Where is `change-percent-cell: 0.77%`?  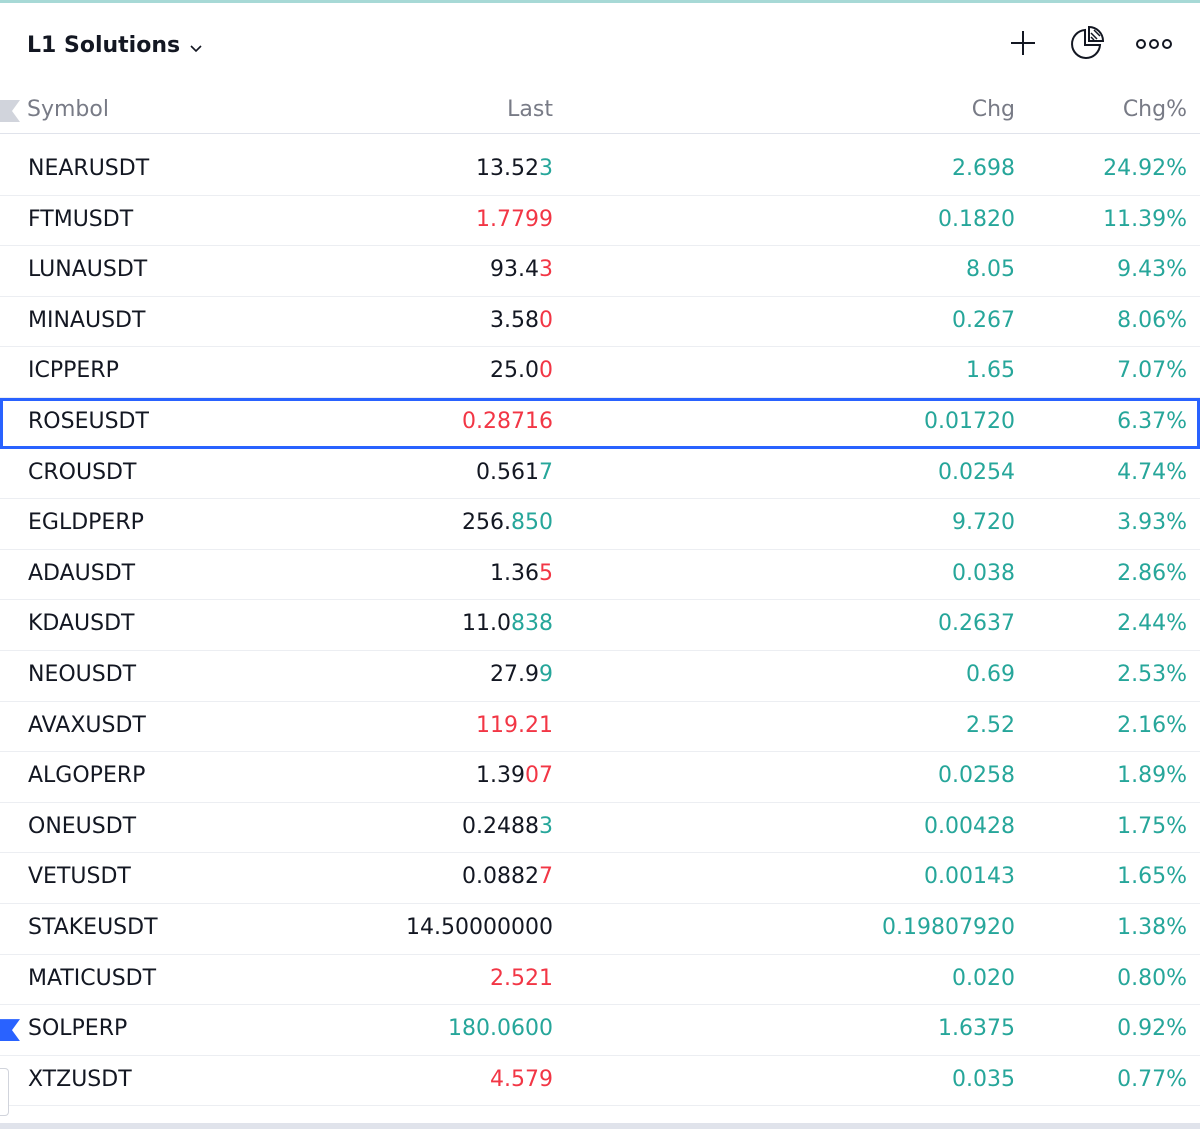 change-percent-cell: 0.77% is located at coordinates (1152, 1079).